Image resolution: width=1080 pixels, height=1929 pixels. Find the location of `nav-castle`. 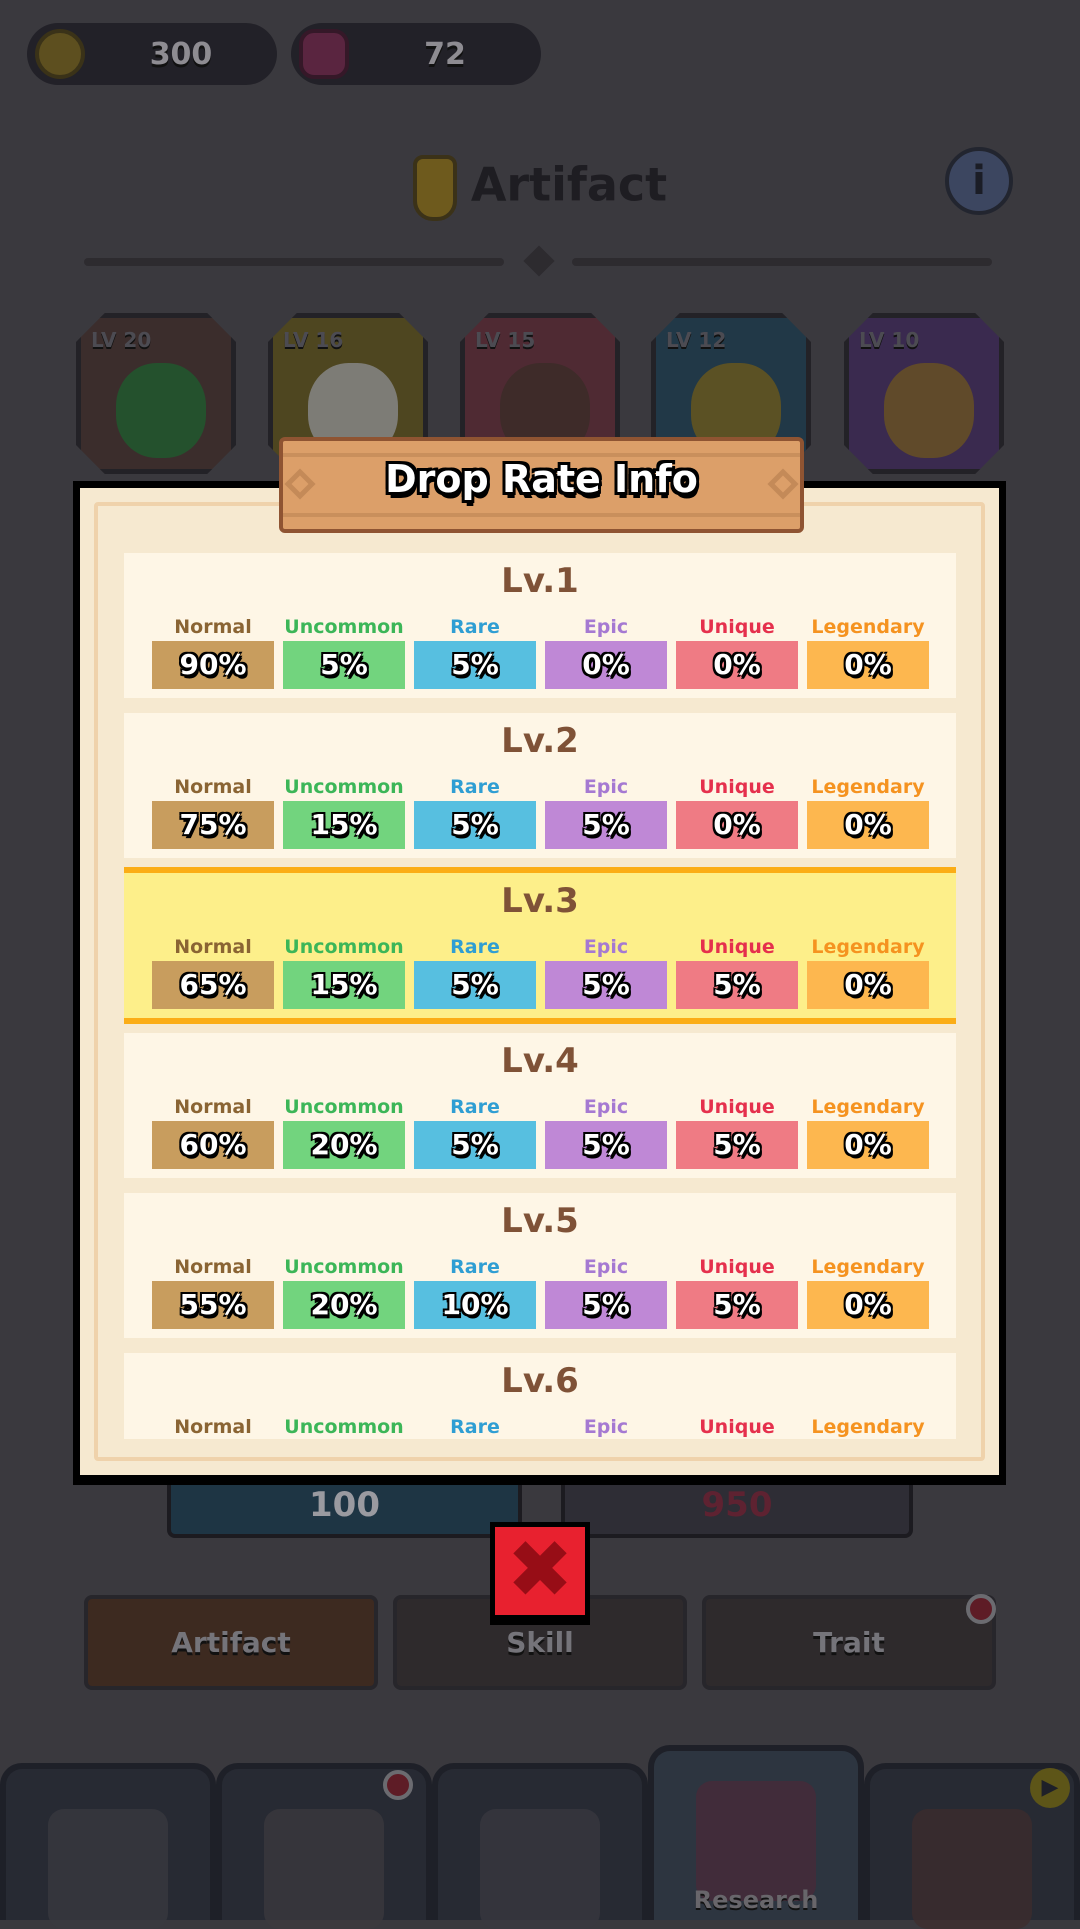

nav-castle is located at coordinates (108, 1846).